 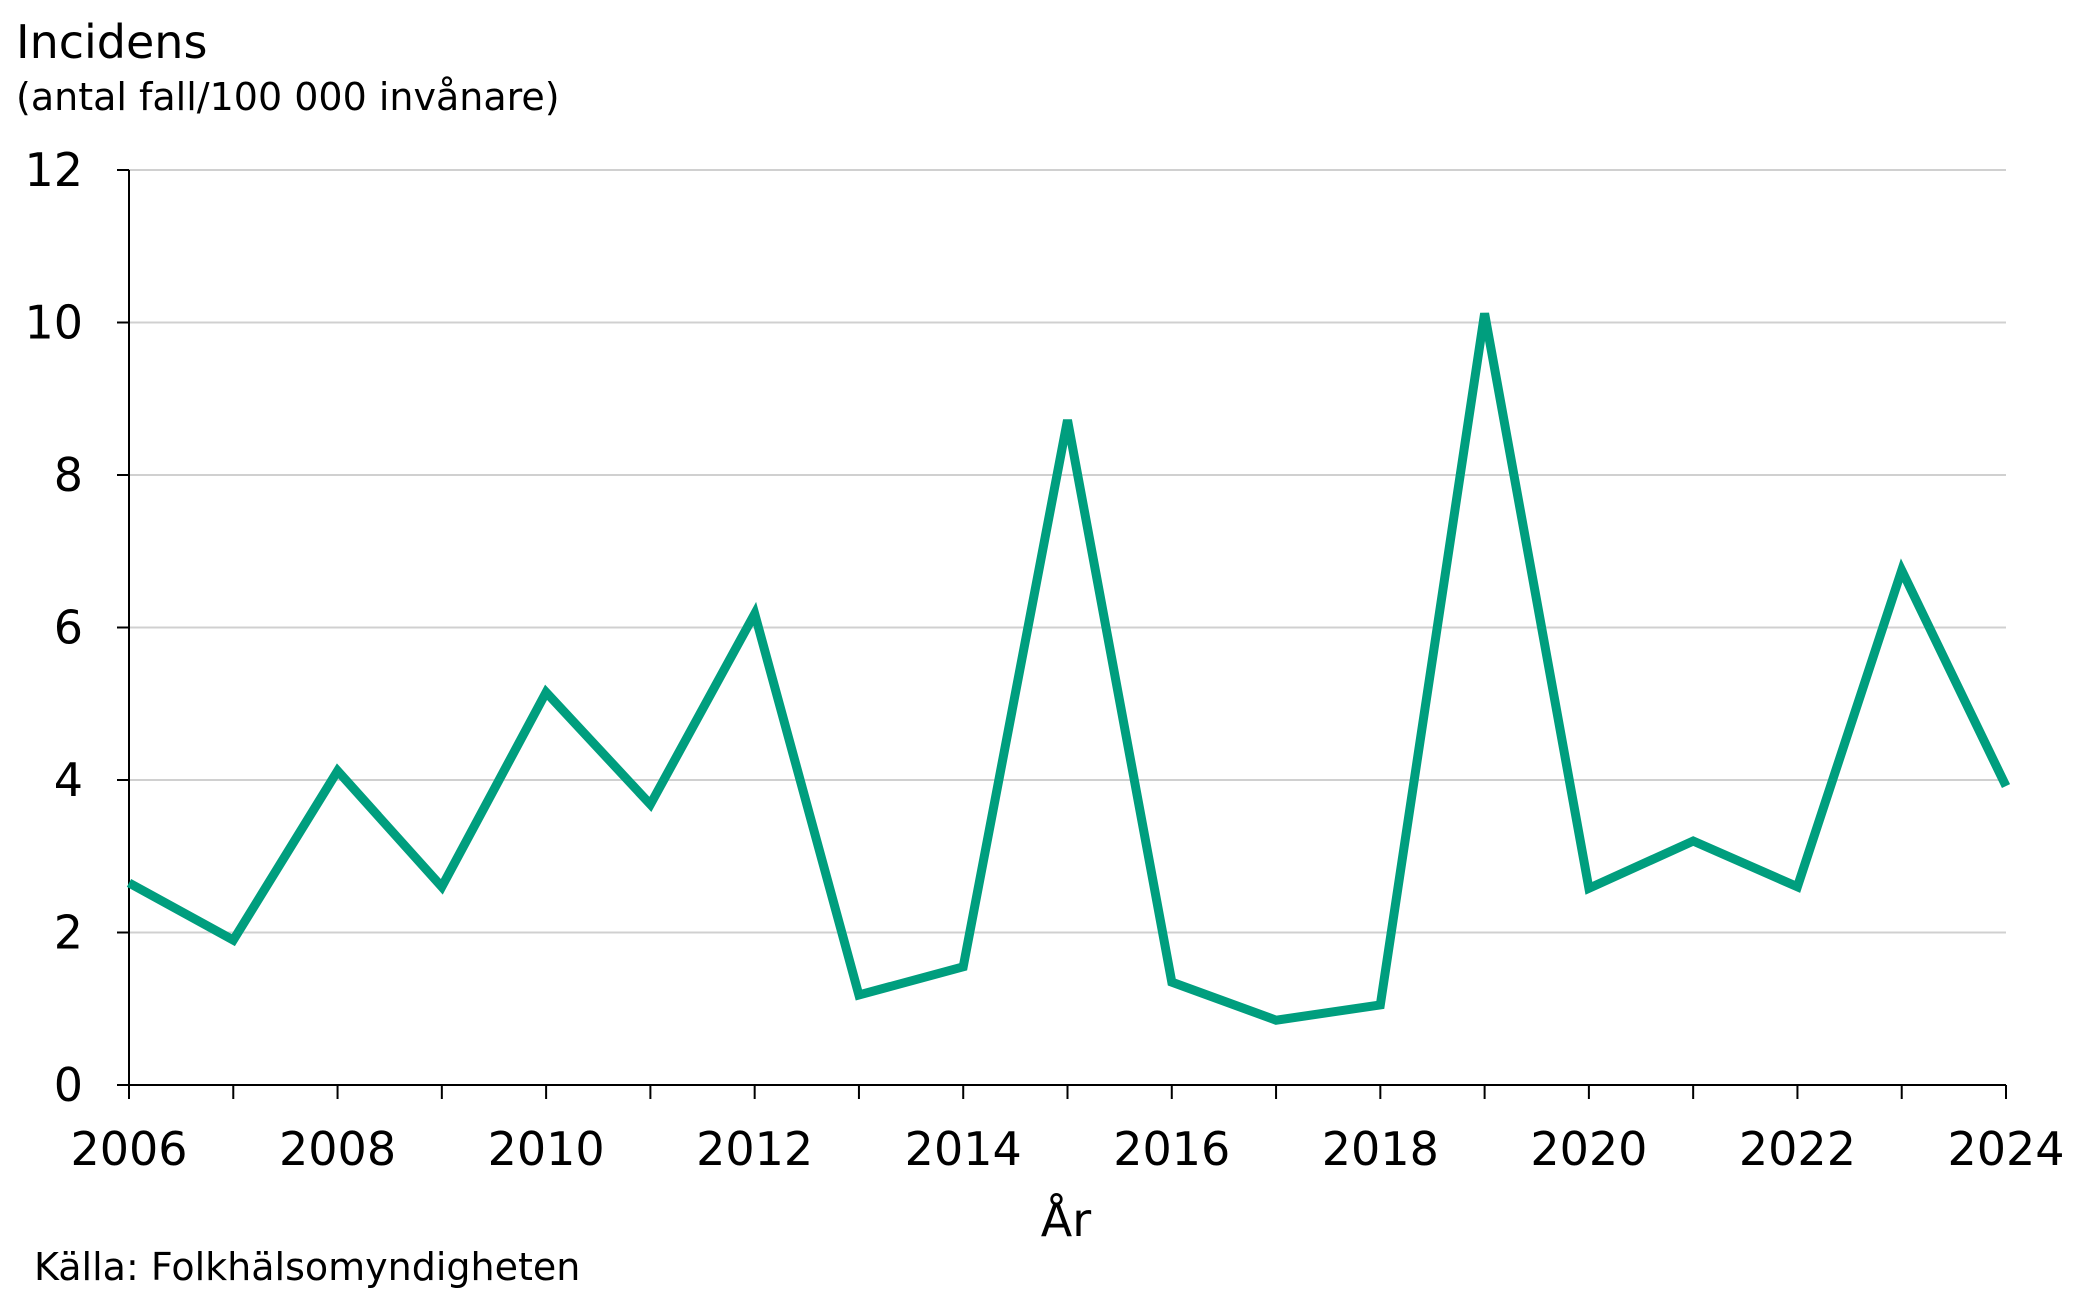 I want to click on x-tick-label: 2010, so click(x=546, y=1149).